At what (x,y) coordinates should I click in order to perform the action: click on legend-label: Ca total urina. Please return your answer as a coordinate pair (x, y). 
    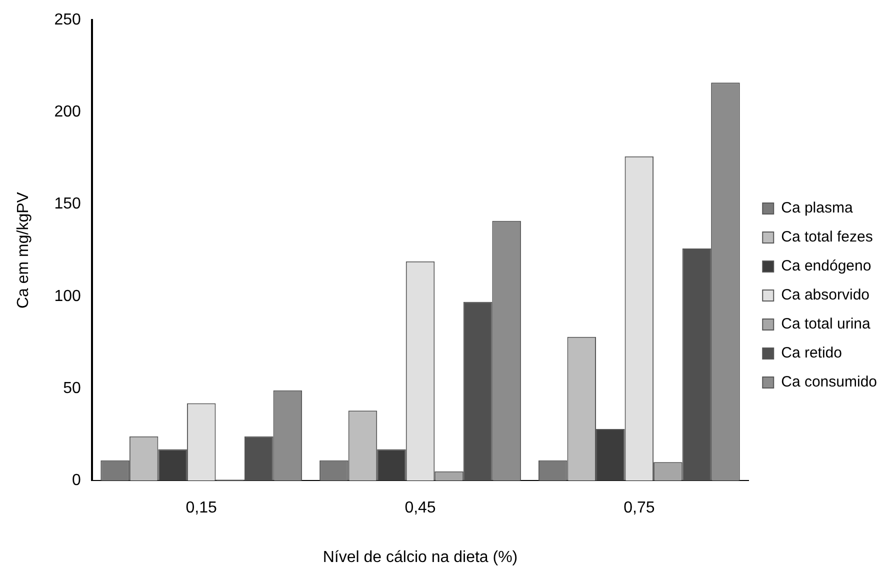
    Looking at the image, I should click on (826, 324).